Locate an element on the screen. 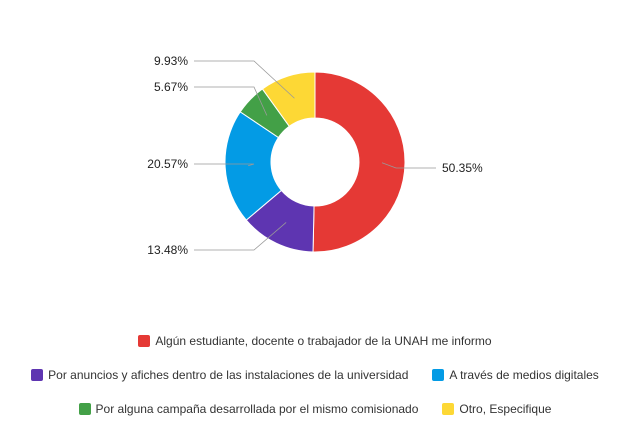  leader-line-medios-digitales is located at coordinates (224, 165).